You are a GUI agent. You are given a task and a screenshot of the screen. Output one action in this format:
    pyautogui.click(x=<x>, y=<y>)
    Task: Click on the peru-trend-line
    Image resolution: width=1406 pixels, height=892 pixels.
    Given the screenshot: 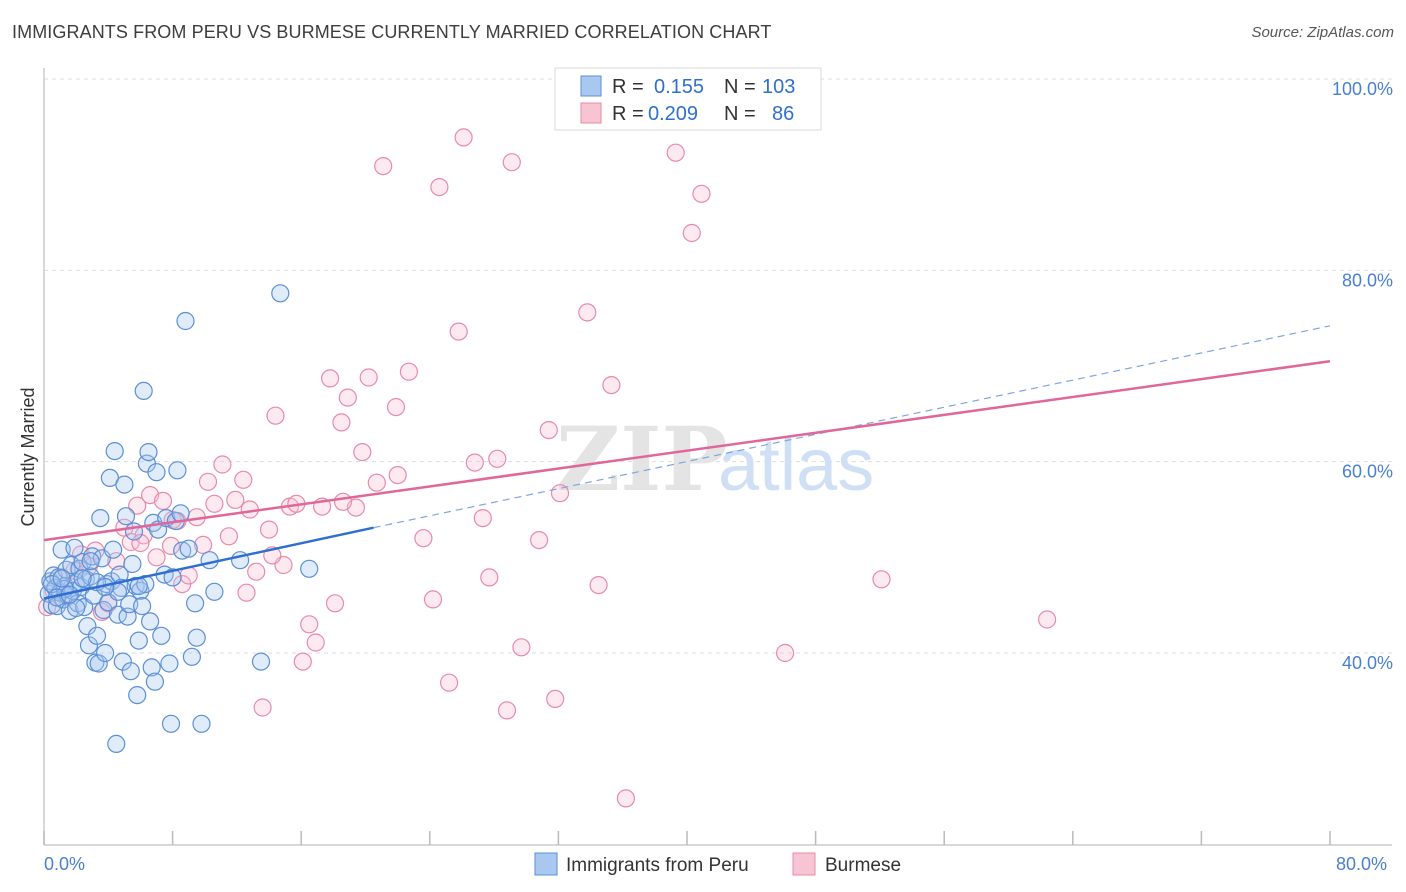 What is the action you would take?
    pyautogui.click(x=208, y=563)
    